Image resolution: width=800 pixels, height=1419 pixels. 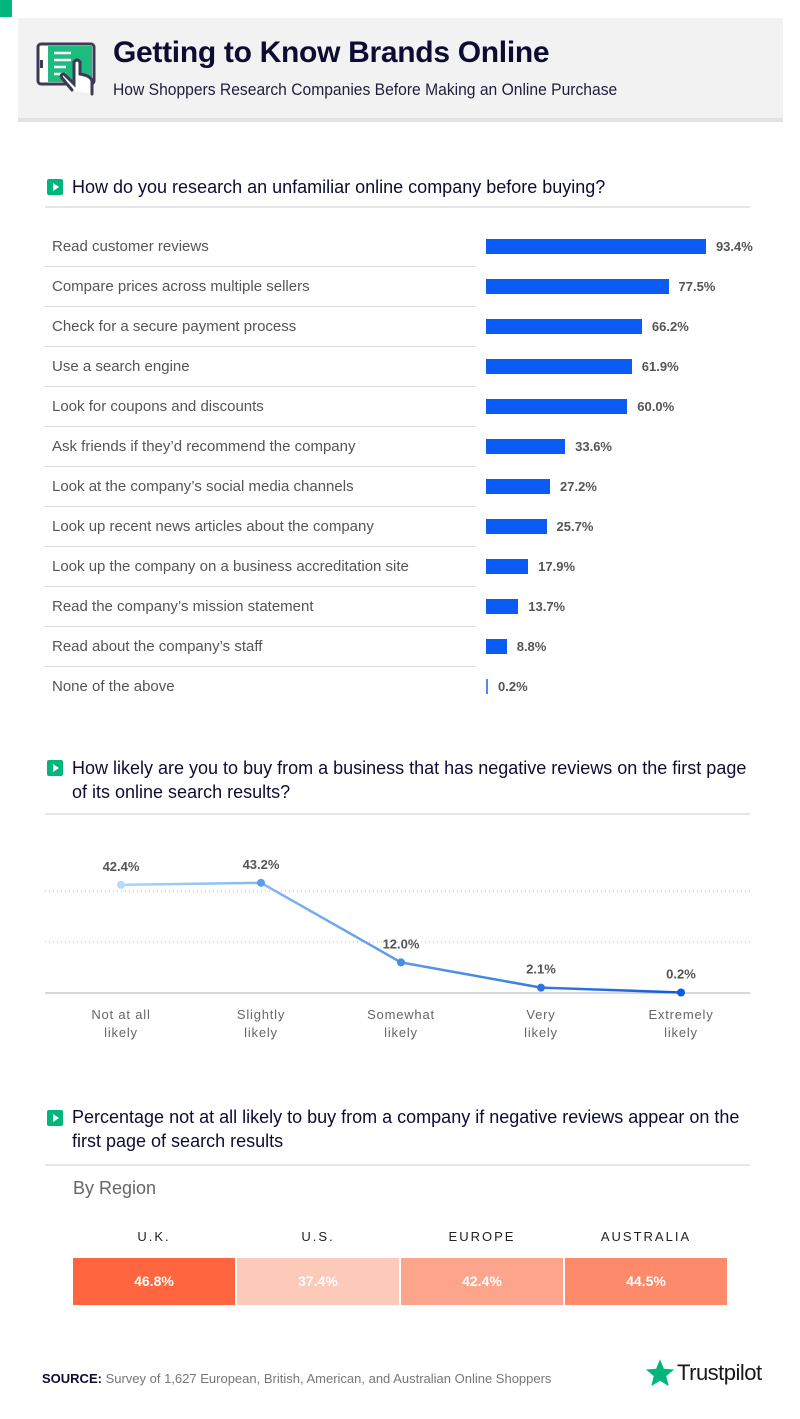 I want to click on x-tick-label: Not at all, so click(x=120, y=1014).